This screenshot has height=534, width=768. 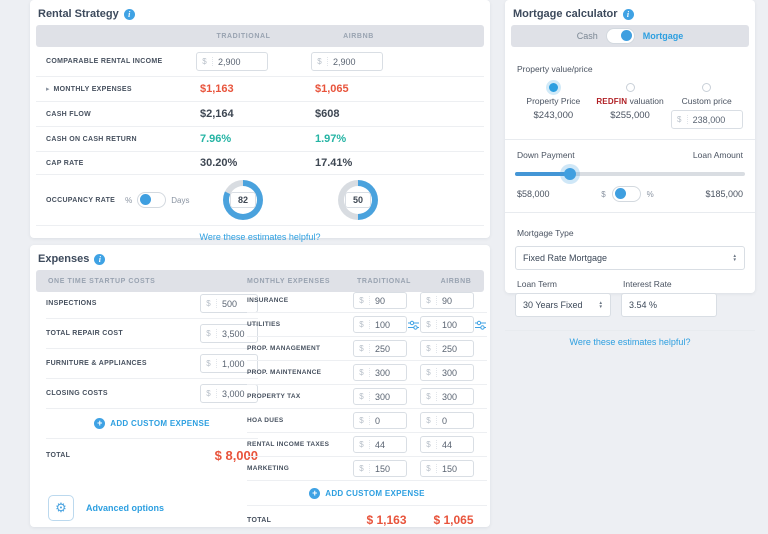 What do you see at coordinates (152, 200) in the screenshot?
I see `occupancy-unit-toggle` at bounding box center [152, 200].